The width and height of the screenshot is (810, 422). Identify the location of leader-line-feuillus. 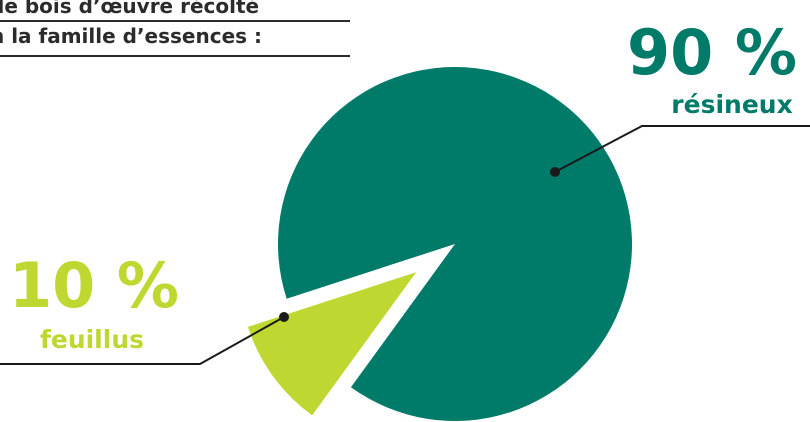
(142, 340).